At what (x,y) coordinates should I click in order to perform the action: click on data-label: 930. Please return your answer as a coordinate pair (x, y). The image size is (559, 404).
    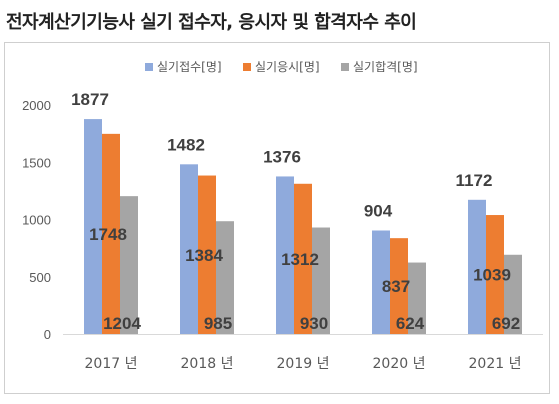
    Looking at the image, I should click on (314, 323).